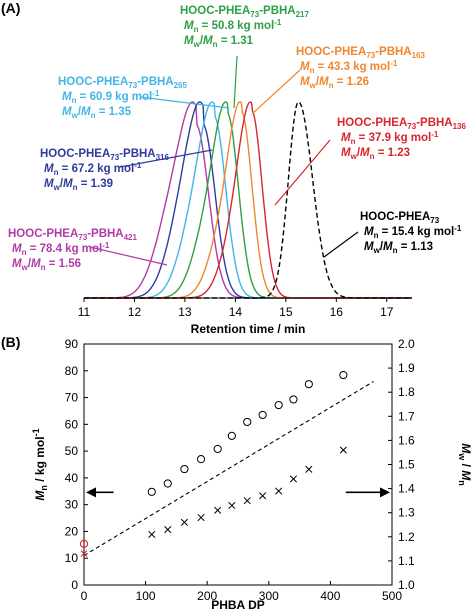  Describe the element at coordinates (78, 185) in the screenshot. I see `series-pdi-1: Mw/Mn = 1.39` at that location.